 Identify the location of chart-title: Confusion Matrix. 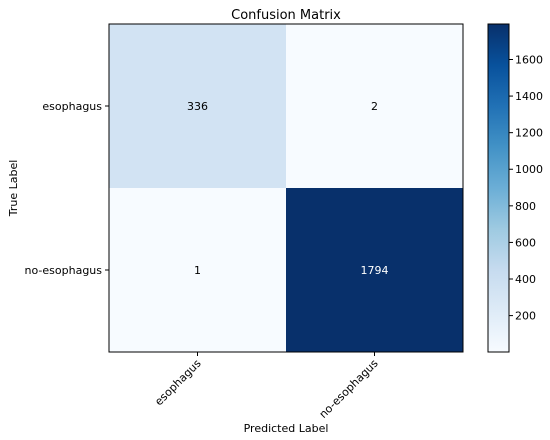
(286, 15).